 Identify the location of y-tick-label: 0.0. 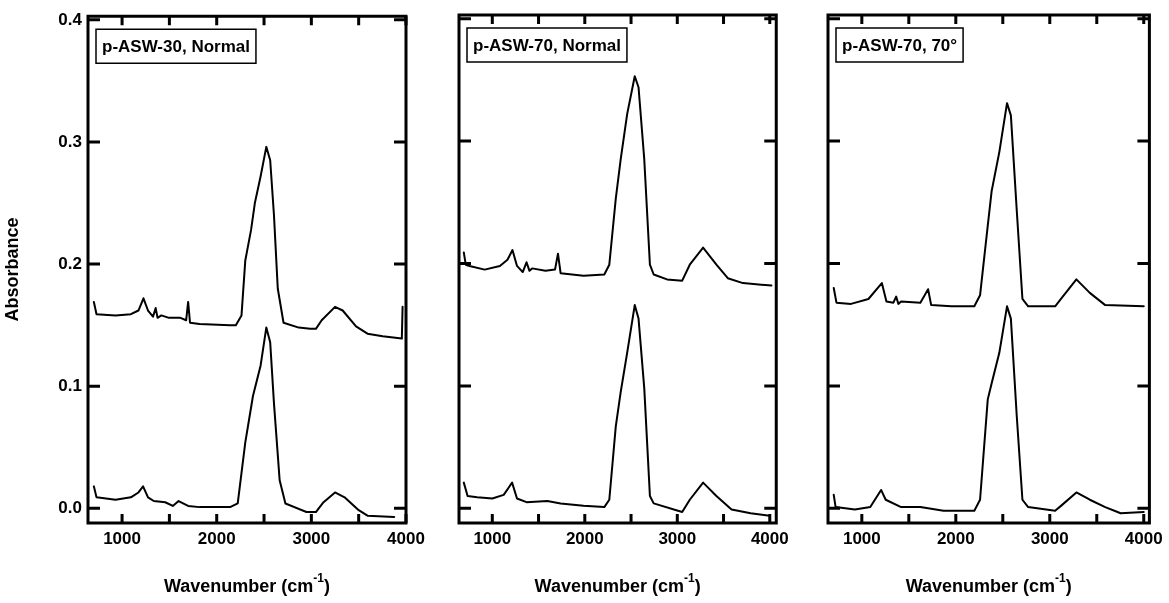
(70, 508).